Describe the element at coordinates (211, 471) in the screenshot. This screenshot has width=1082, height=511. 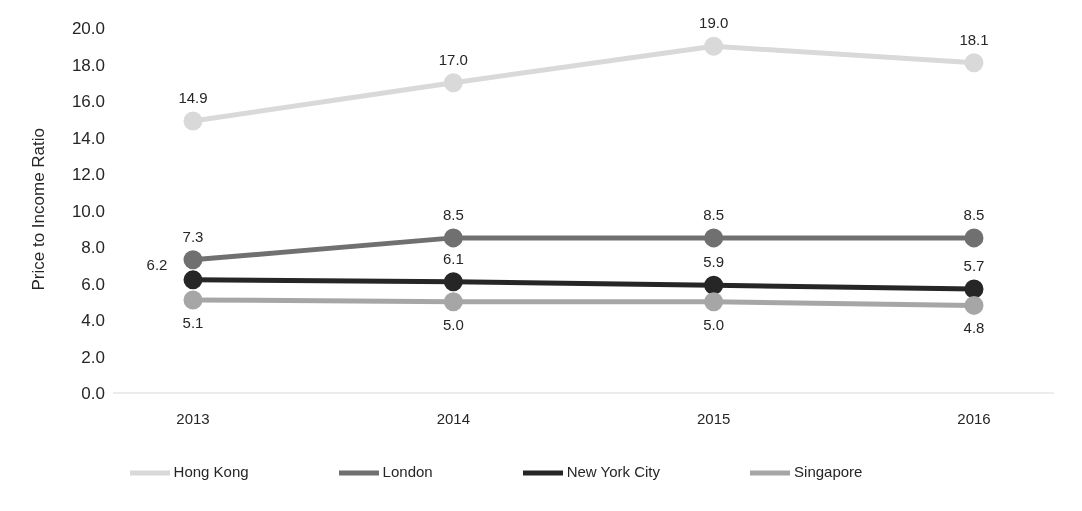
I see `legend-label: Hong Kong` at that location.